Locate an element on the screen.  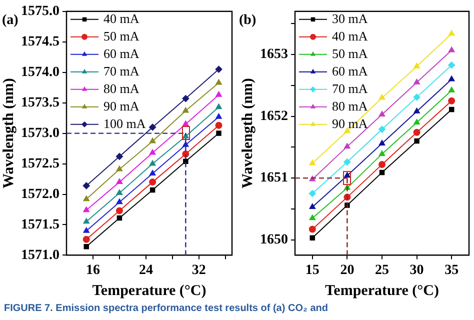
y-tick-label: 1572.0 is located at coordinates (40, 194).